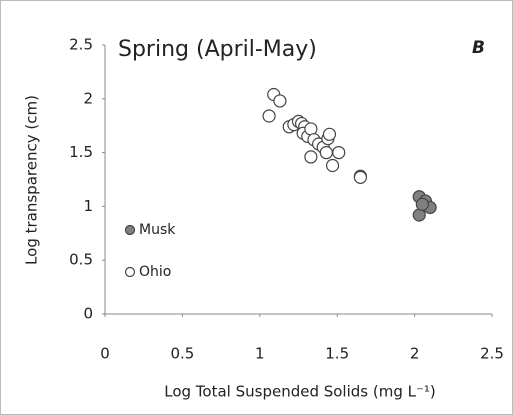 This screenshot has width=513, height=415. What do you see at coordinates (88, 98) in the screenshot?
I see `y-tick-label: 2` at bounding box center [88, 98].